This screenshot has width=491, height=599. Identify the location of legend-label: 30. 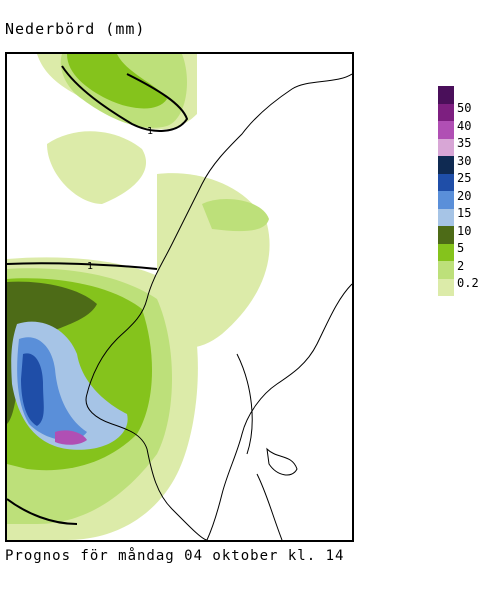
(464, 160).